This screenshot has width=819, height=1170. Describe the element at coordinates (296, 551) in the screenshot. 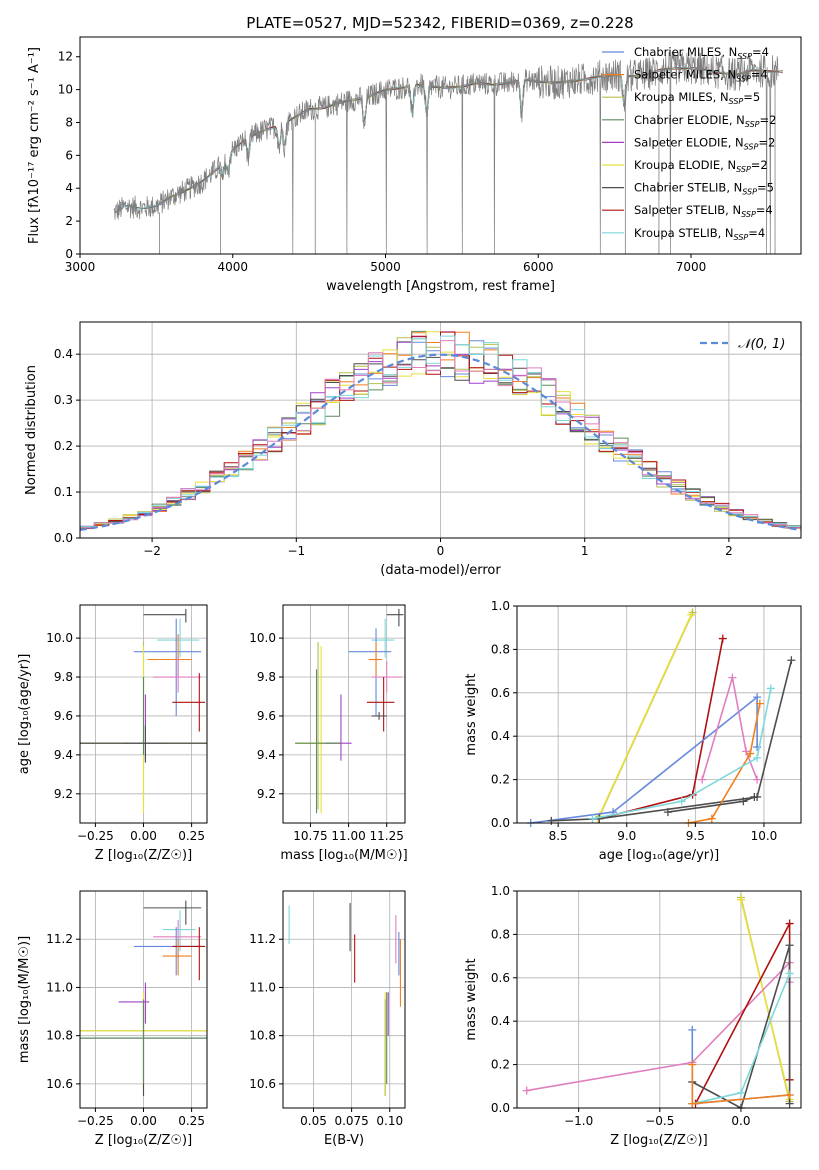

I see `x-tick-label: −1` at that location.